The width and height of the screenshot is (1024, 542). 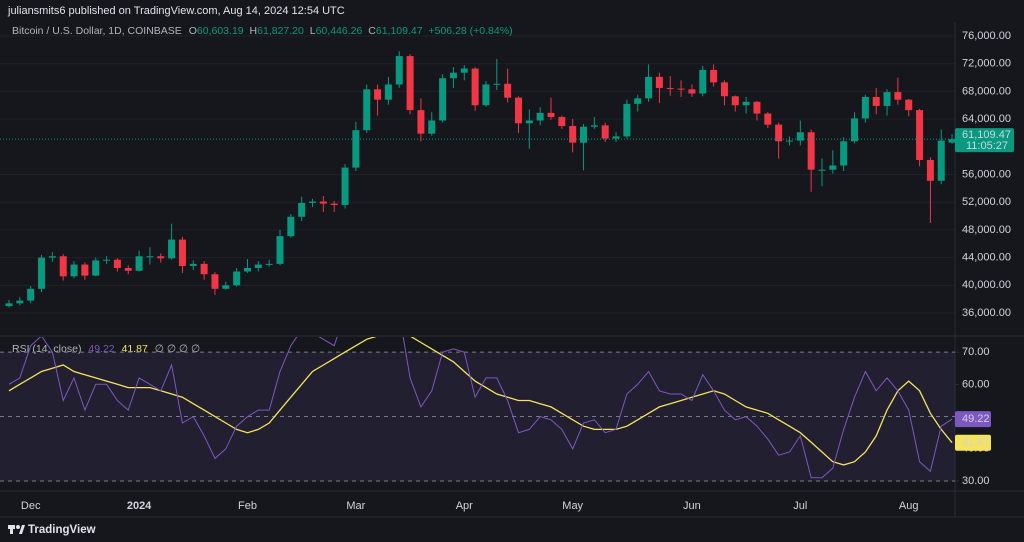 What do you see at coordinates (62, 530) in the screenshot?
I see `footer: TradingView` at bounding box center [62, 530].